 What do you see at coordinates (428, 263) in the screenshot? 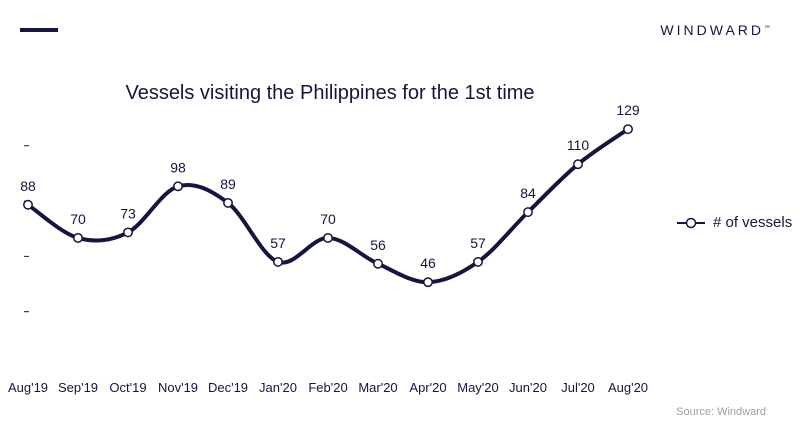
I see `data-label: 46` at bounding box center [428, 263].